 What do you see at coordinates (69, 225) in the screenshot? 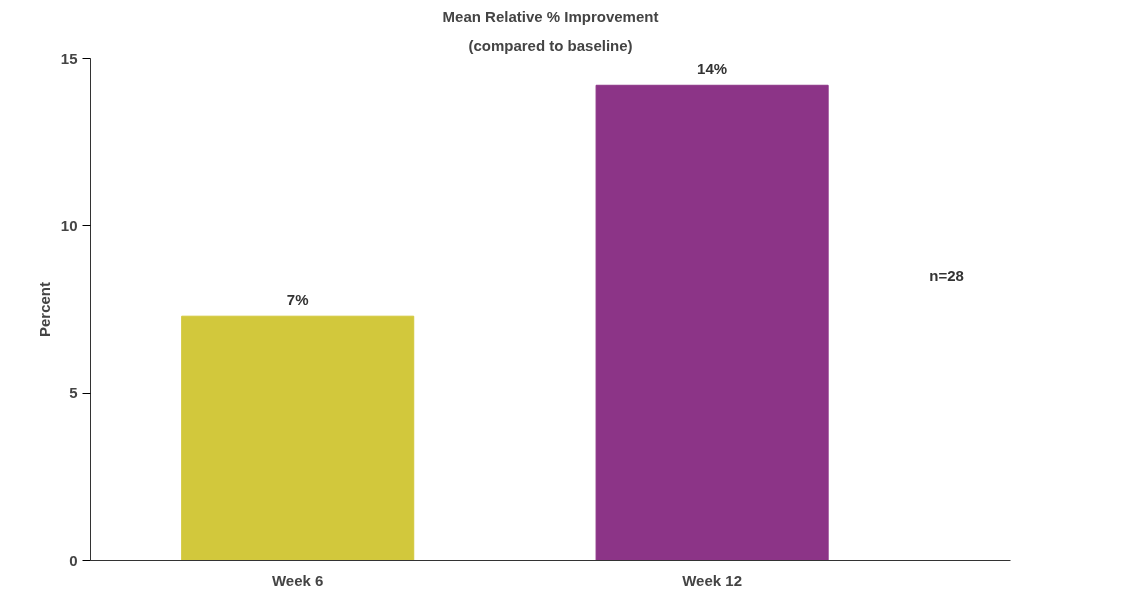
I see `y-tick-label: 10` at bounding box center [69, 225].